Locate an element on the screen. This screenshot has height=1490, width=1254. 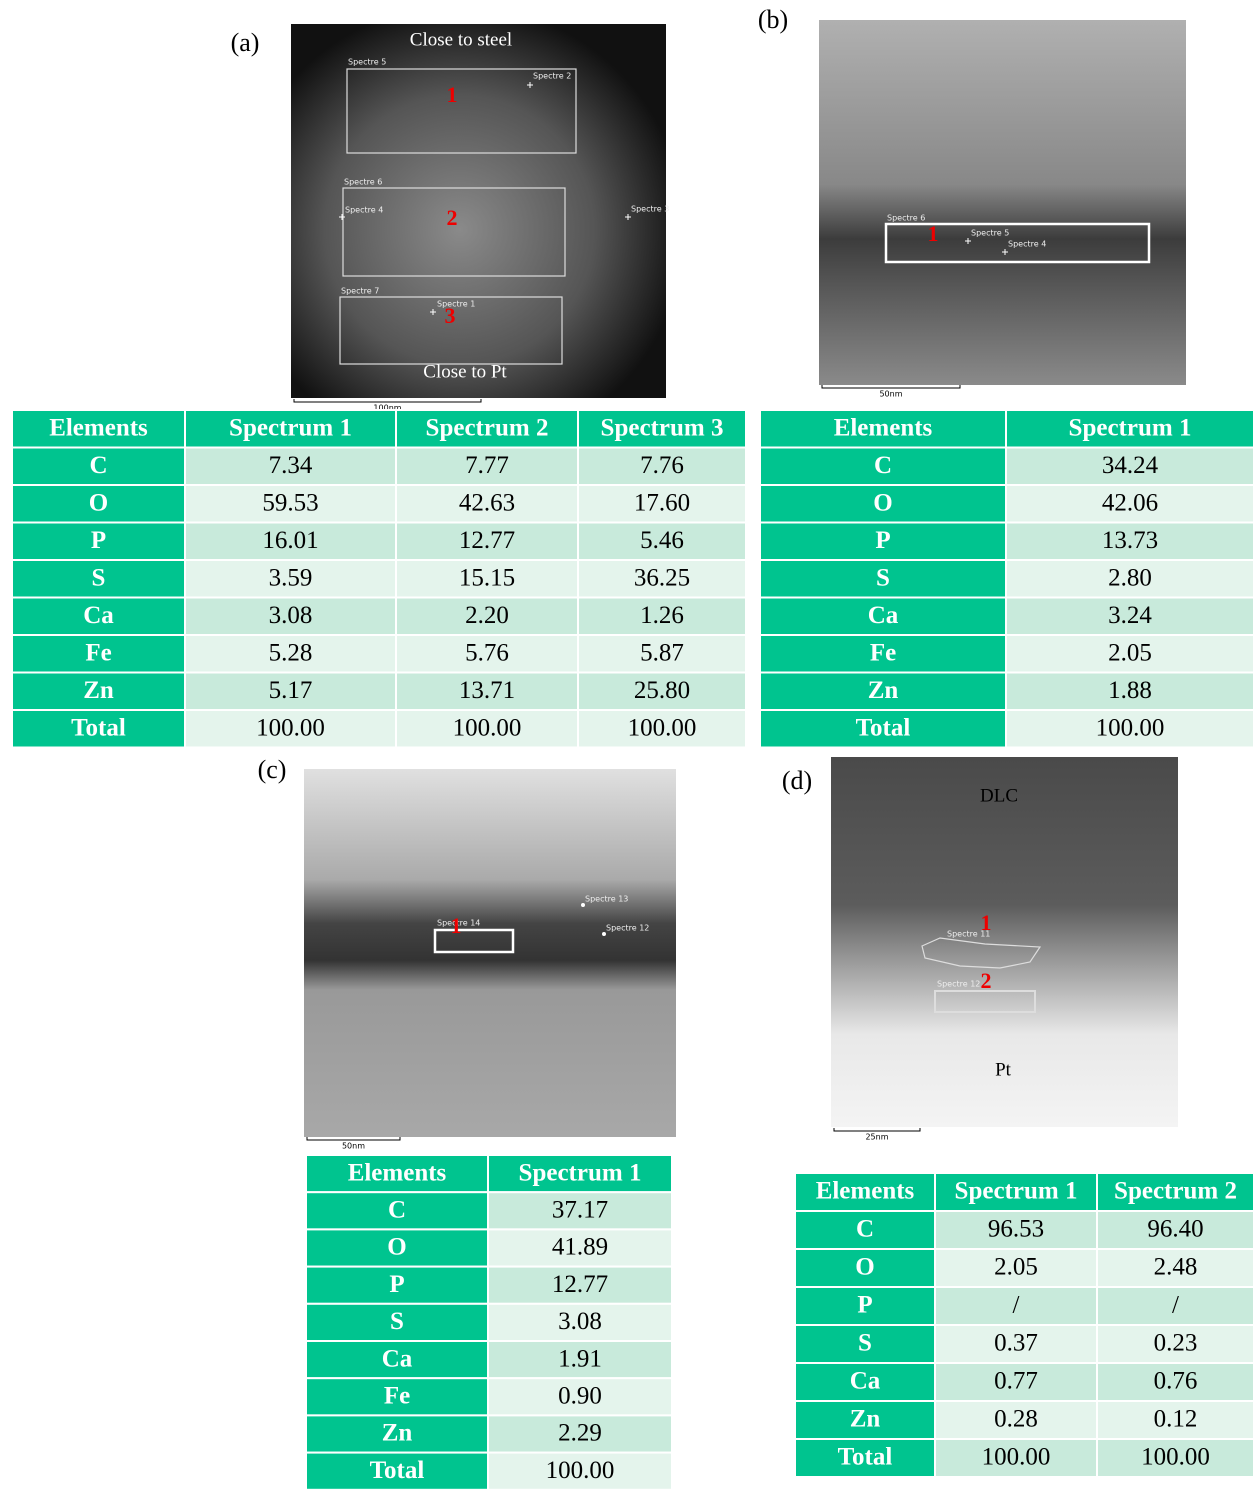
image-annotation: Spectre 2 is located at coordinates (552, 76).